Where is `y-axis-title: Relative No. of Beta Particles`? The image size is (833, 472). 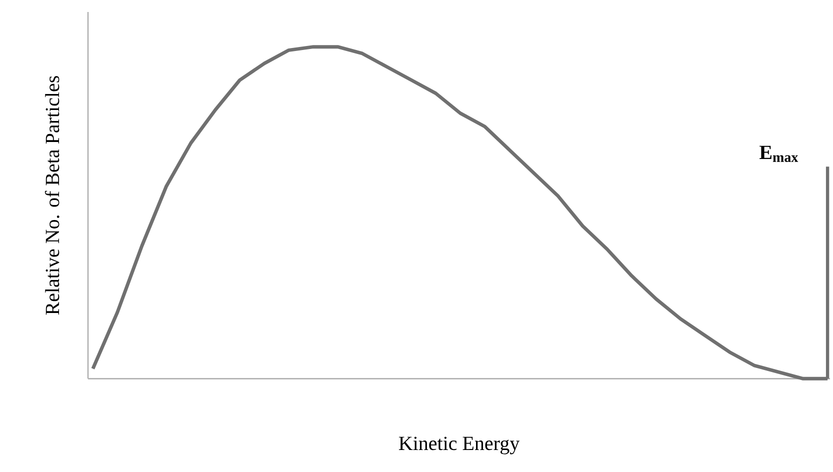 y-axis-title: Relative No. of Beta Particles is located at coordinates (52, 195).